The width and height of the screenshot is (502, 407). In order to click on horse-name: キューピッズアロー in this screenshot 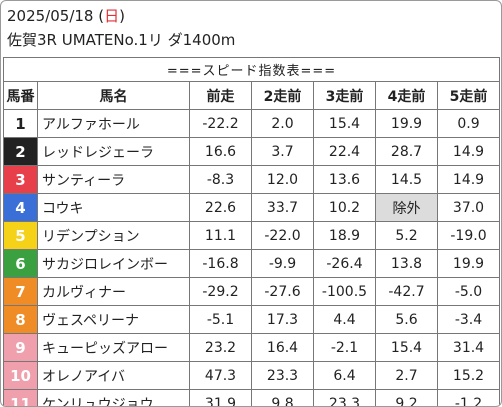, I will do `click(113, 347)`.